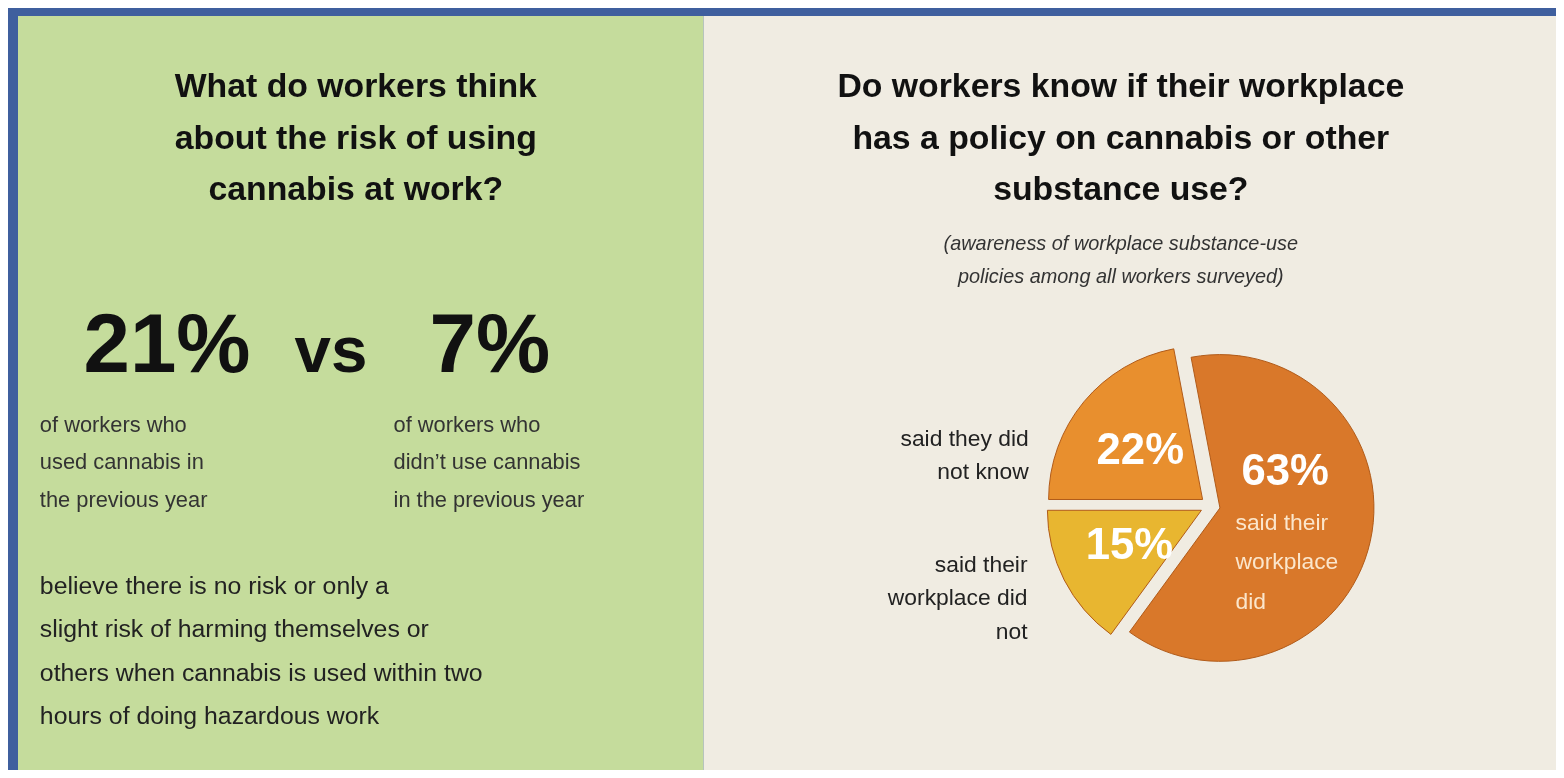 Image resolution: width=1564 pixels, height=778 pixels. What do you see at coordinates (965, 454) in the screenshot?
I see `slice-label: said they did not know` at bounding box center [965, 454].